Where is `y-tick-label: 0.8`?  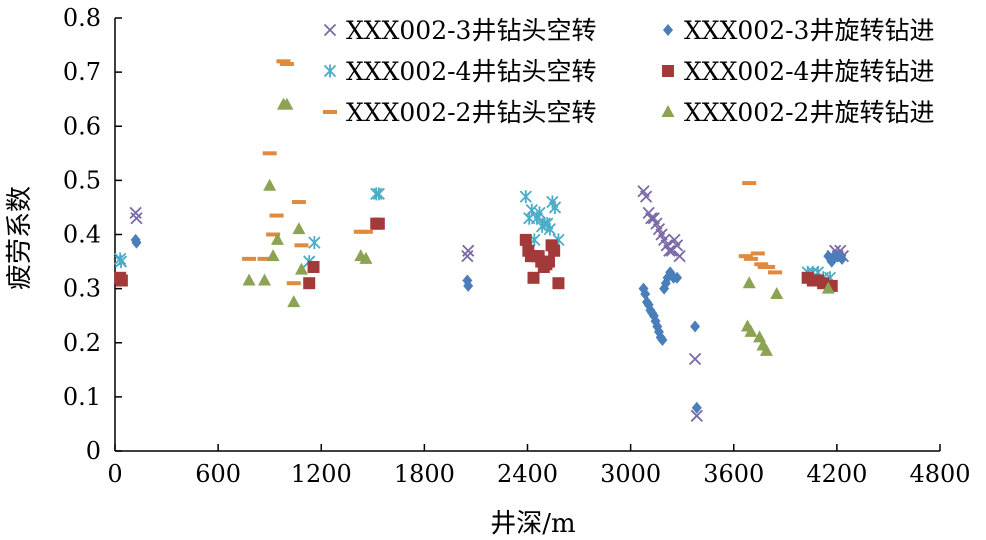
y-tick-label: 0.8 is located at coordinates (82, 18).